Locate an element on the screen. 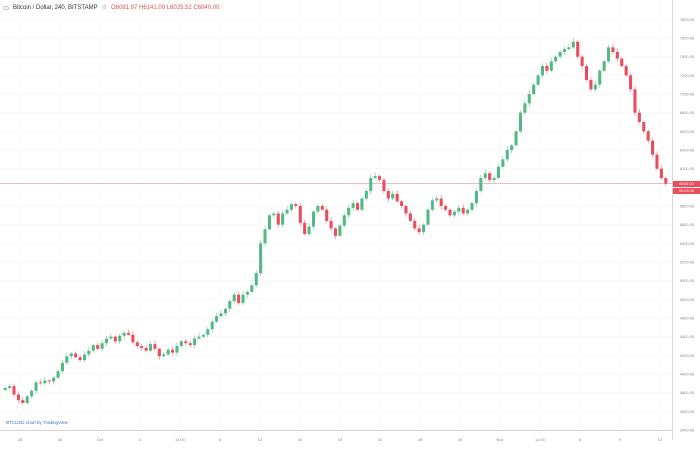  time-axis: 25 28 Oct 4 11:00 8 13 16 19 22 26 29 Nov 12:00 6 9 12 is located at coordinates (336, 436).